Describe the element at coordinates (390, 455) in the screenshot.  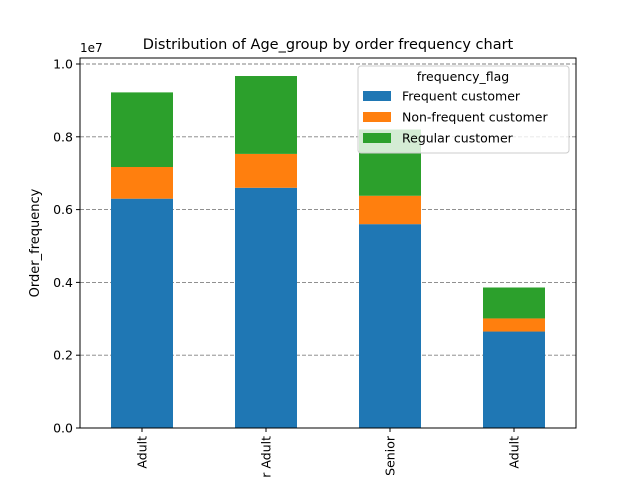
I see `x-tick-label: Senior` at that location.